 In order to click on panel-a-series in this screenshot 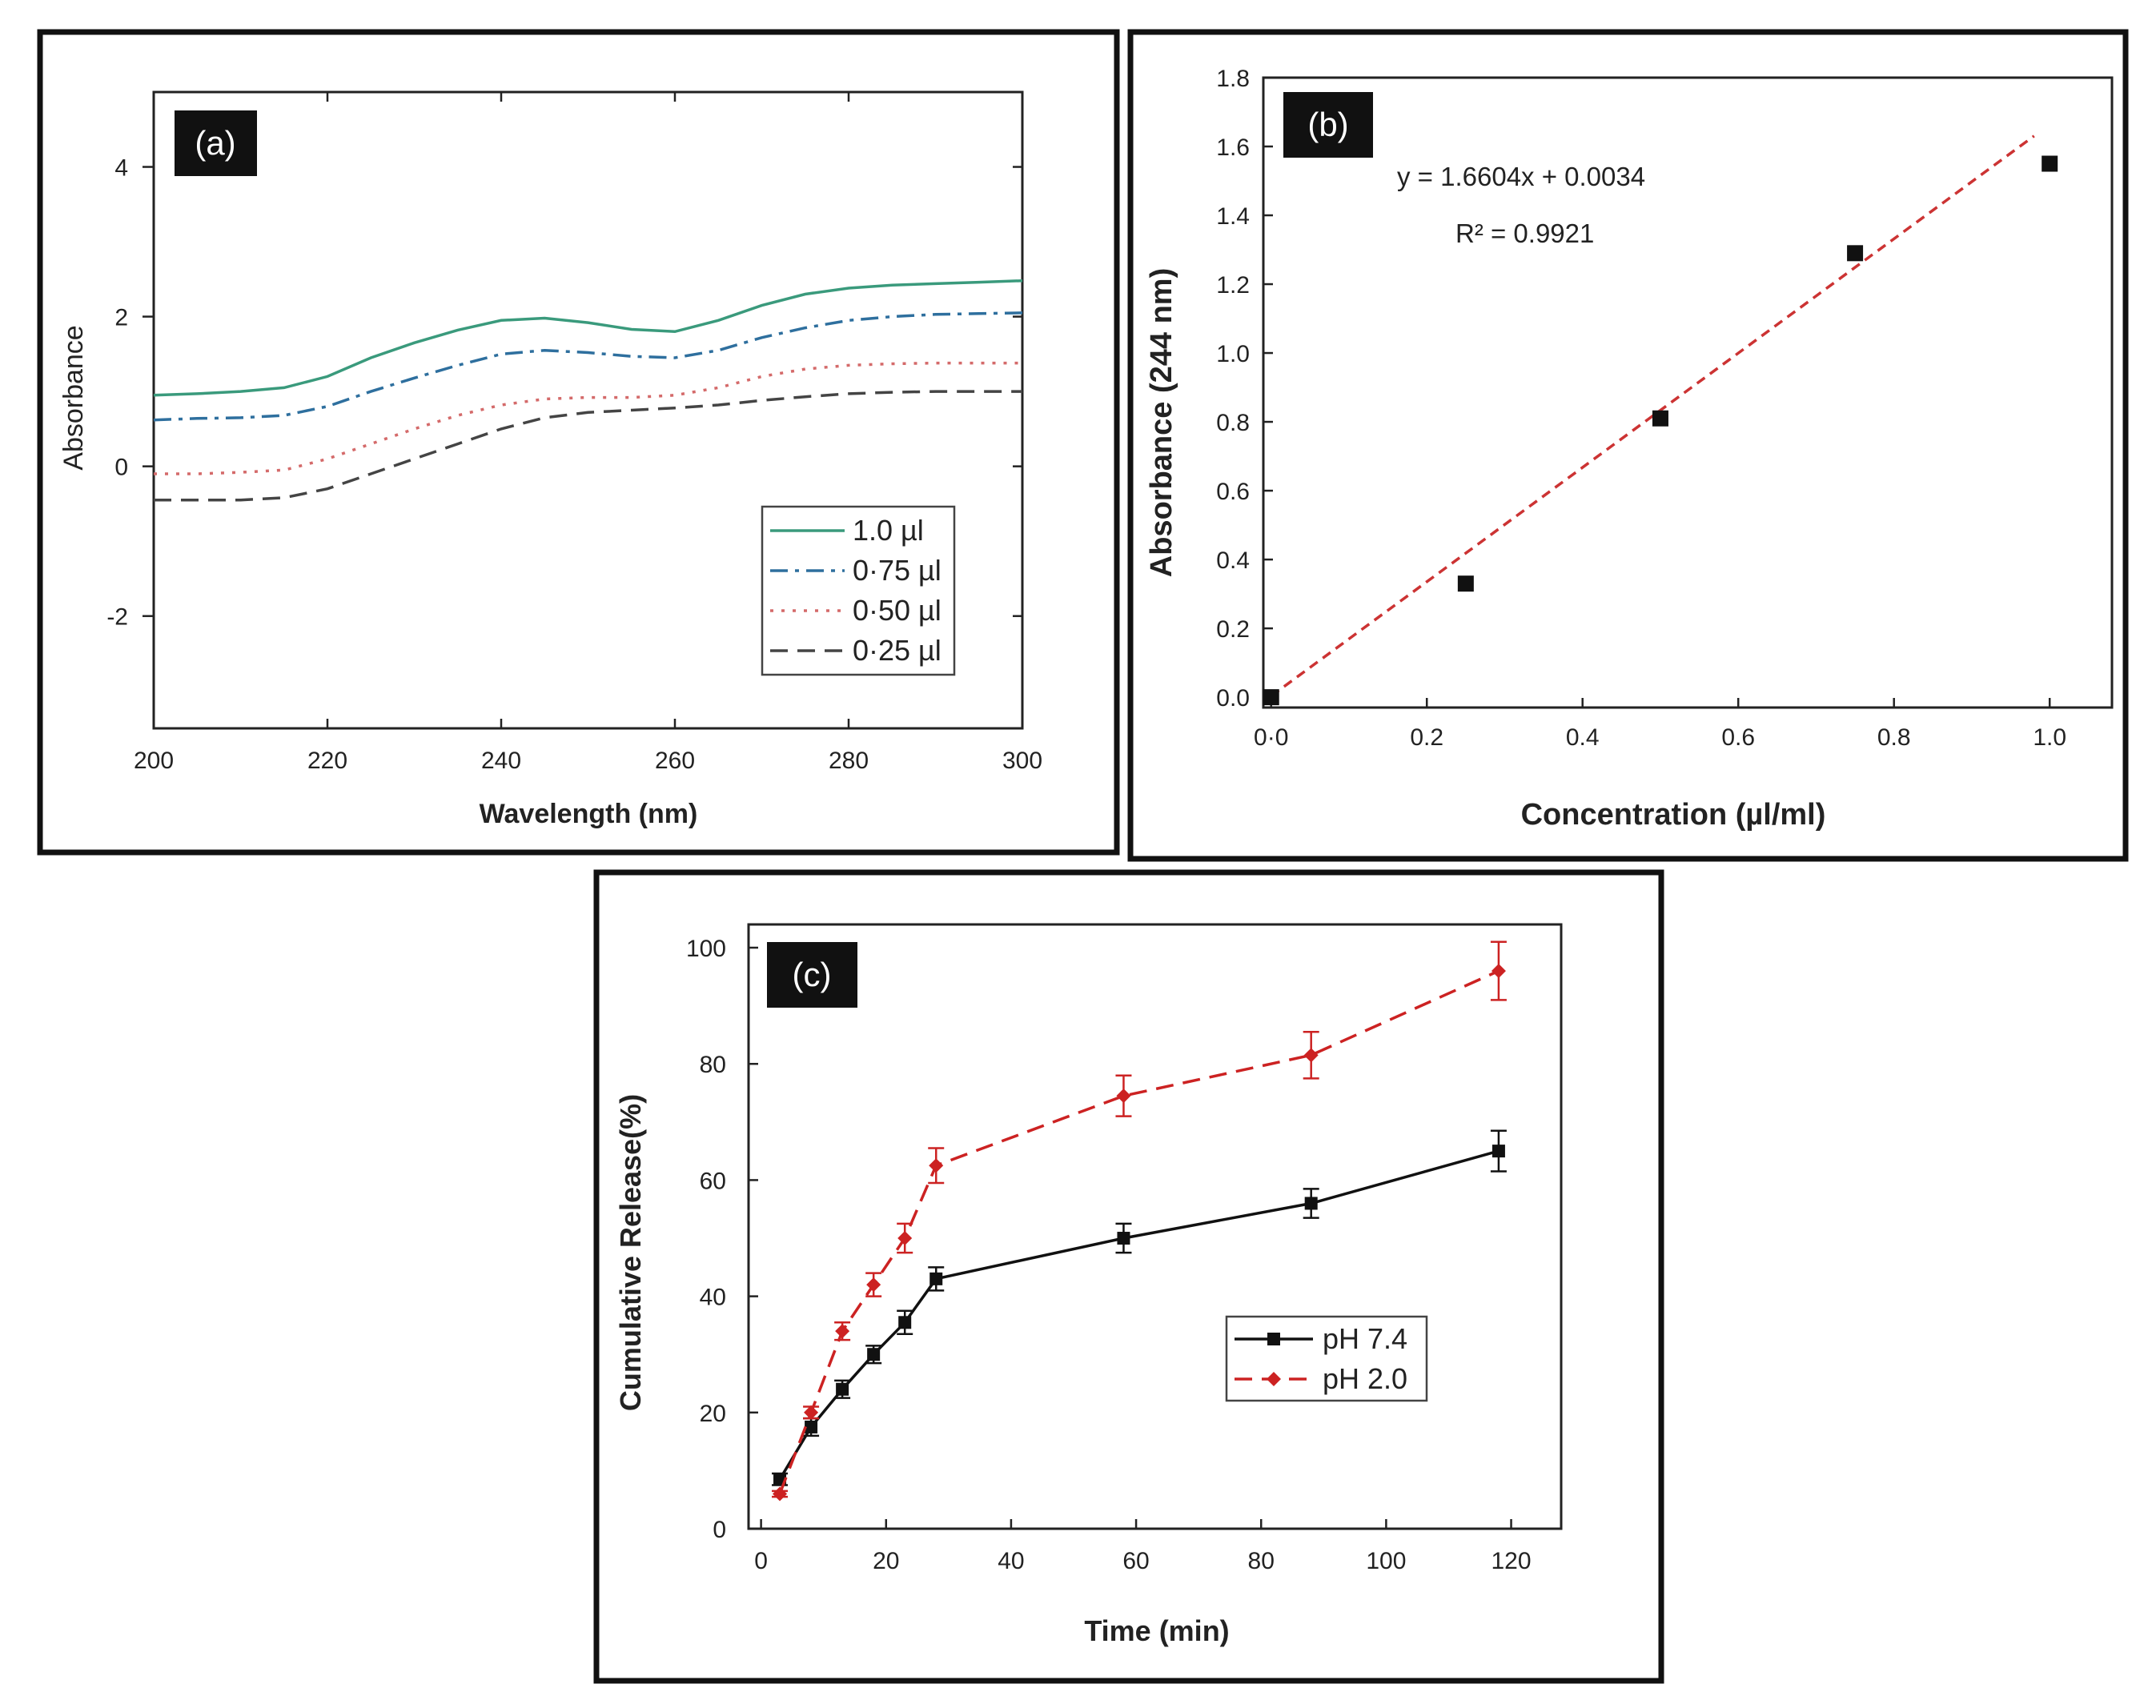, I will do `click(588, 390)`.